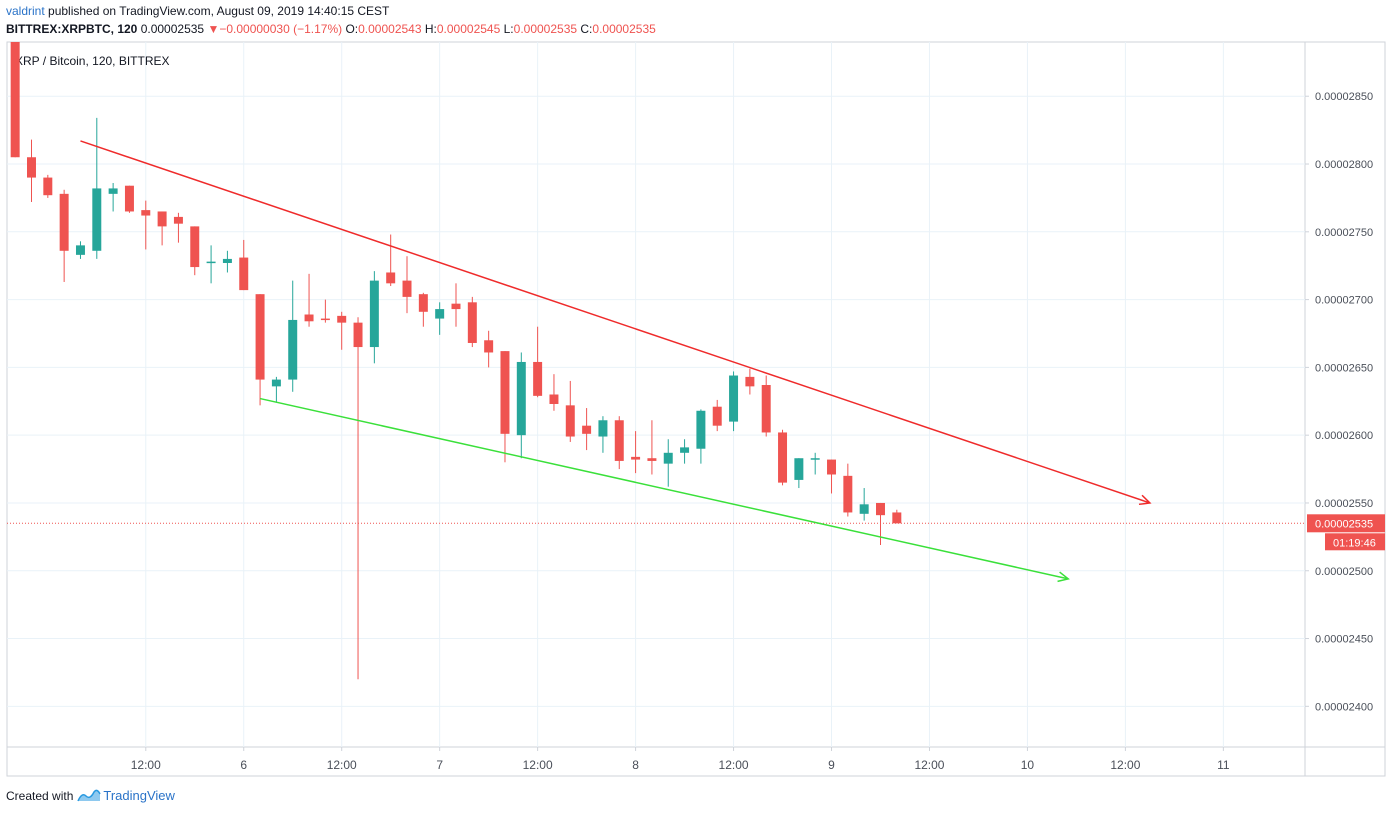 The height and width of the screenshot is (813, 1391). I want to click on time-tick-label: 9, so click(831, 765).